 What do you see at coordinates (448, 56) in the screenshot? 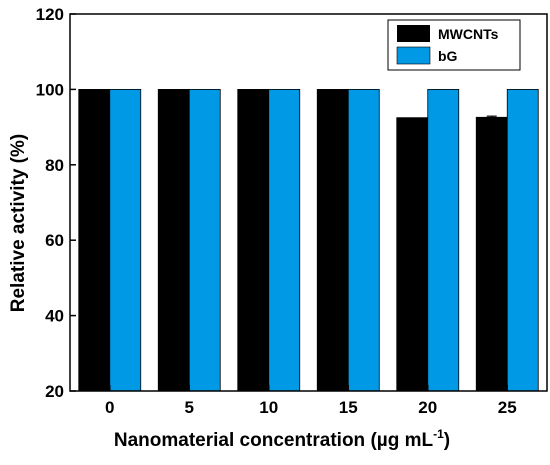
I see `legend-label-bg: bG` at bounding box center [448, 56].